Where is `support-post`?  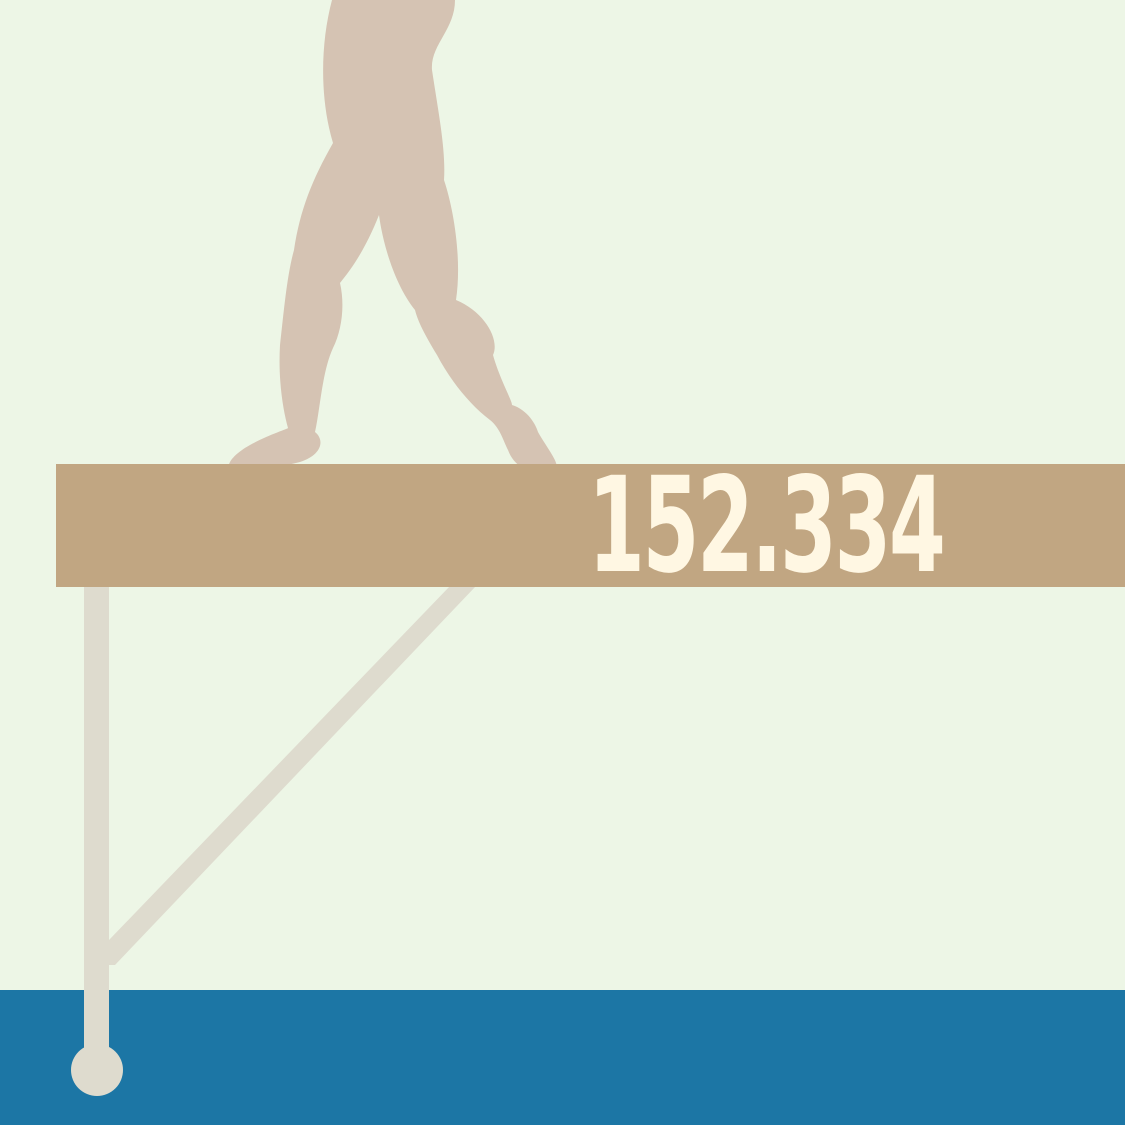
support-post is located at coordinates (96, 823).